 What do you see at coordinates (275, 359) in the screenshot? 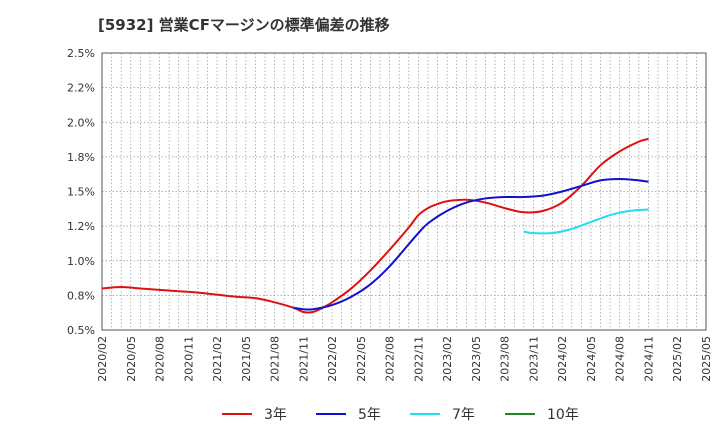
I see `x-tick-label: 2021/08` at bounding box center [275, 359].